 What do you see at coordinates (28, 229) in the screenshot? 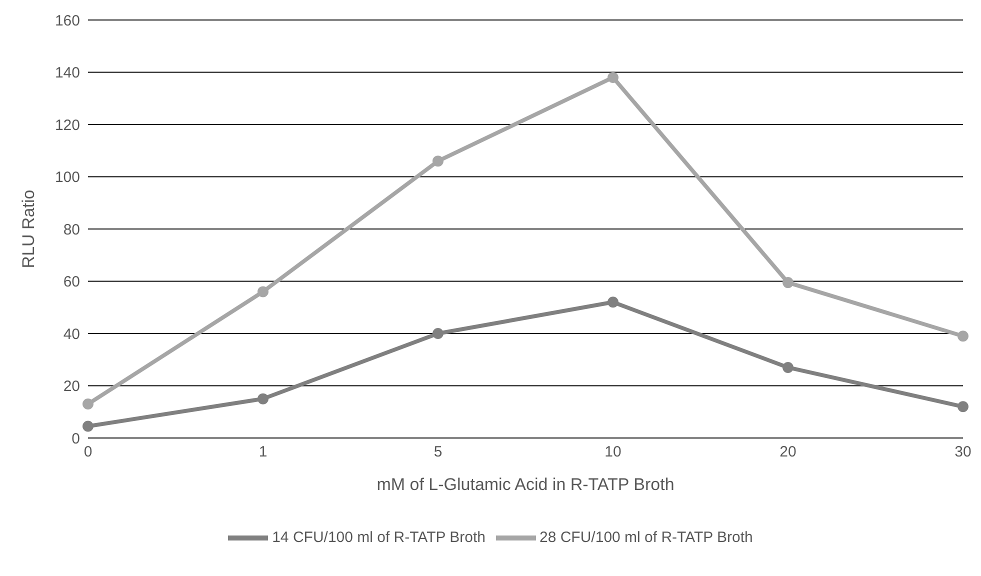
I see `y-axis-title: RLU Ratio` at bounding box center [28, 229].